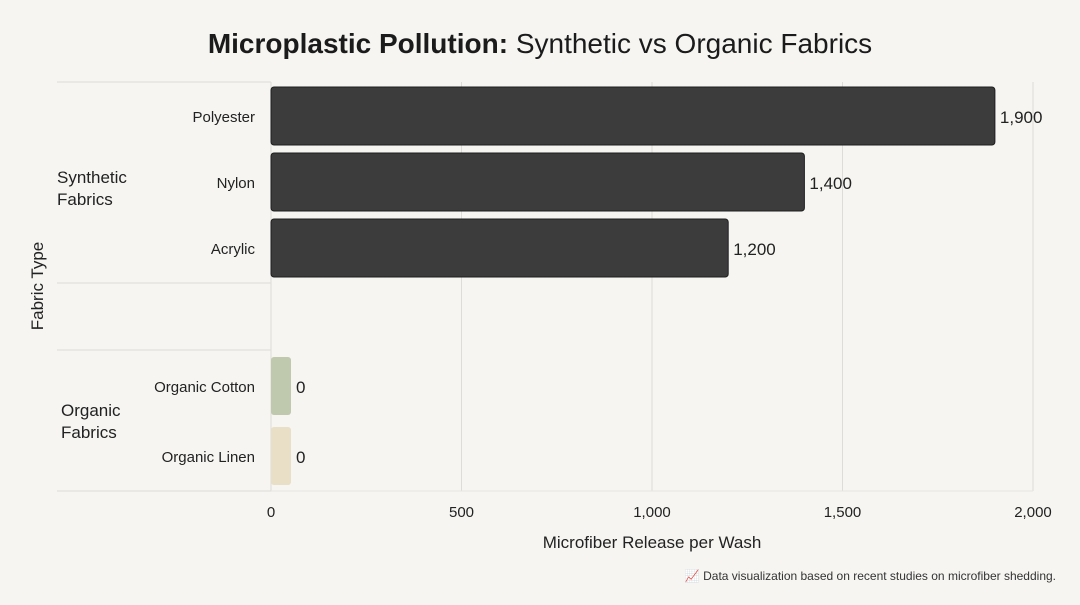 This screenshot has height=605, width=1080. I want to click on data-label: 1,900, so click(1021, 117).